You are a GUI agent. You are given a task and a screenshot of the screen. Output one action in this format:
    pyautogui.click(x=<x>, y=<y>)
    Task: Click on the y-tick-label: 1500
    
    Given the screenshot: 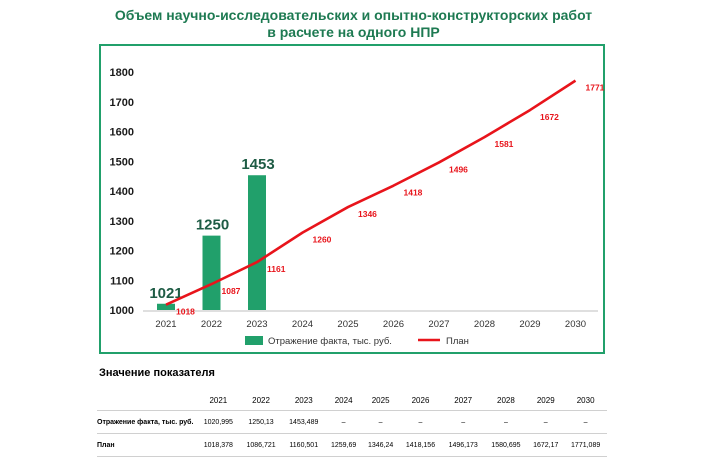 What is the action you would take?
    pyautogui.click(x=122, y=162)
    